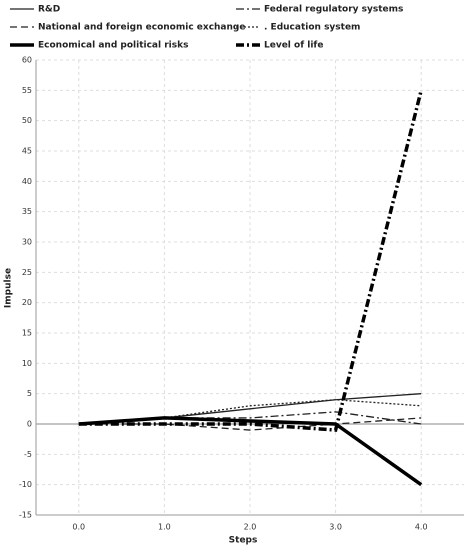  I want to click on y-tick-label: -15, so click(25, 515).